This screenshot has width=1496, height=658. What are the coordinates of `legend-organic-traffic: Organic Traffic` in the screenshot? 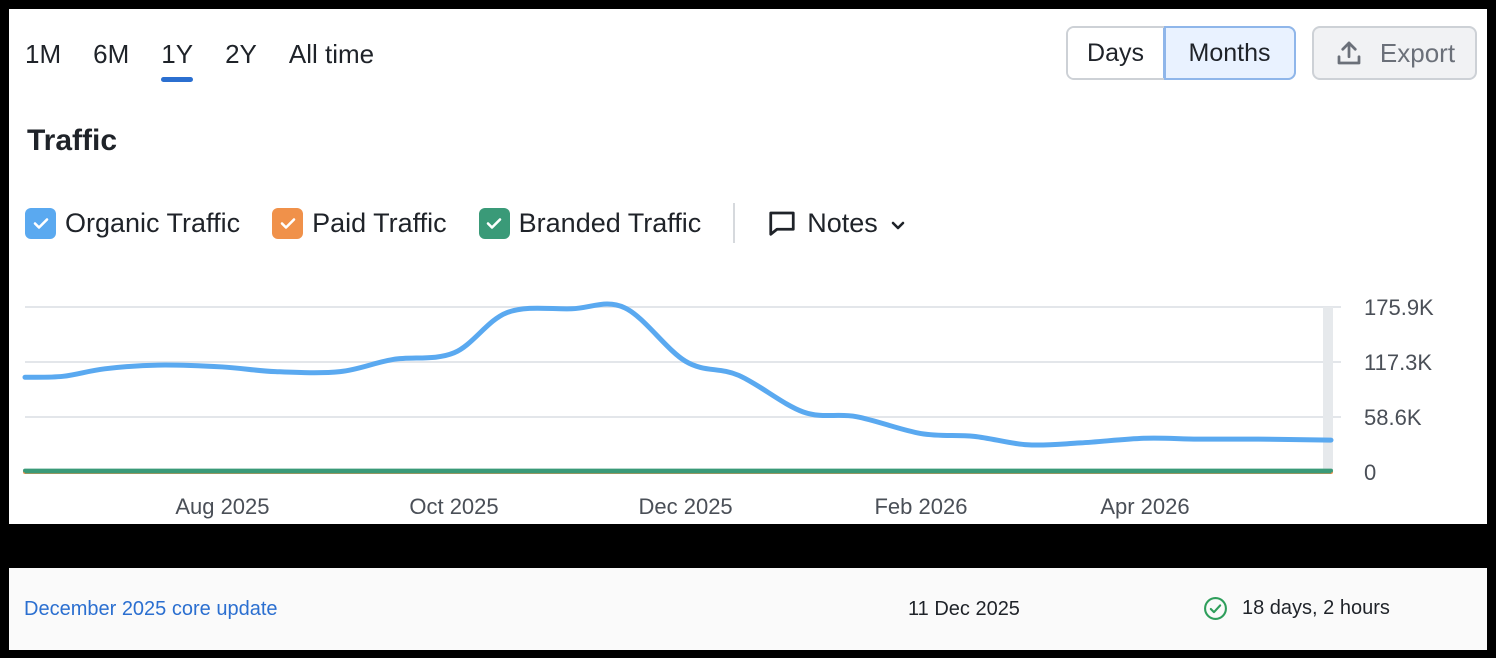 It's located at (133, 223).